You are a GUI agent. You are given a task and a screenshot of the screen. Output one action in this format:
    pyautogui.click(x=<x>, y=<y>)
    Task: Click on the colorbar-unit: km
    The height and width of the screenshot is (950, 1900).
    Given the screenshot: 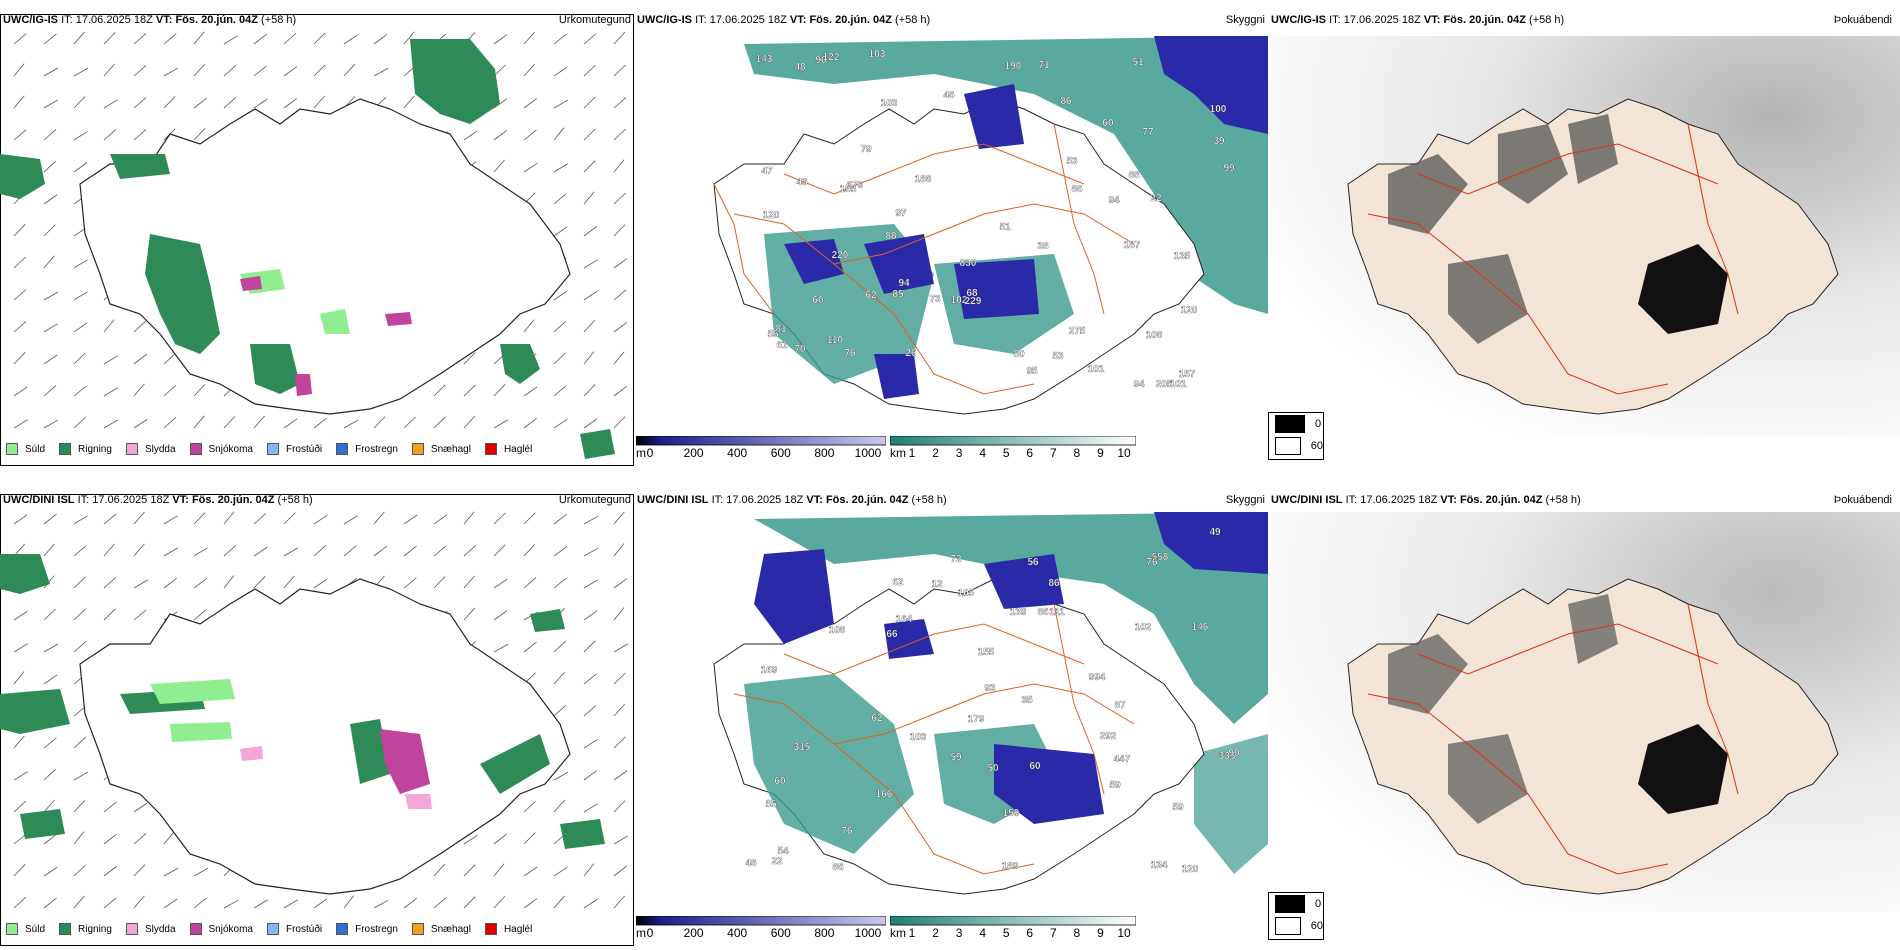 What is the action you would take?
    pyautogui.click(x=898, y=933)
    